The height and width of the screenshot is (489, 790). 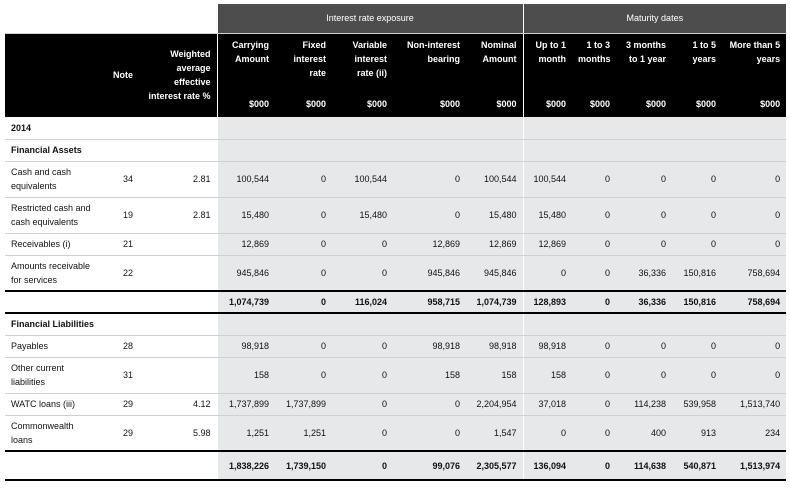 What do you see at coordinates (495, 75) in the screenshot?
I see `col-header-nominal: Nominal Amount $000` at bounding box center [495, 75].